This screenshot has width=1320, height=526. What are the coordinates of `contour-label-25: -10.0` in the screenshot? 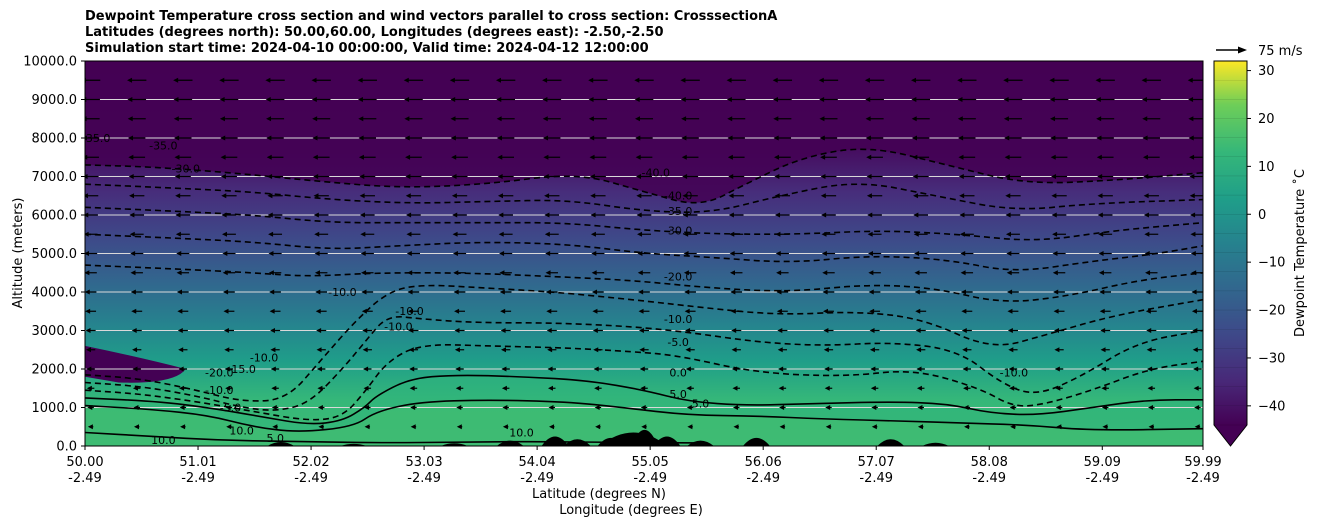 It's located at (1014, 373).